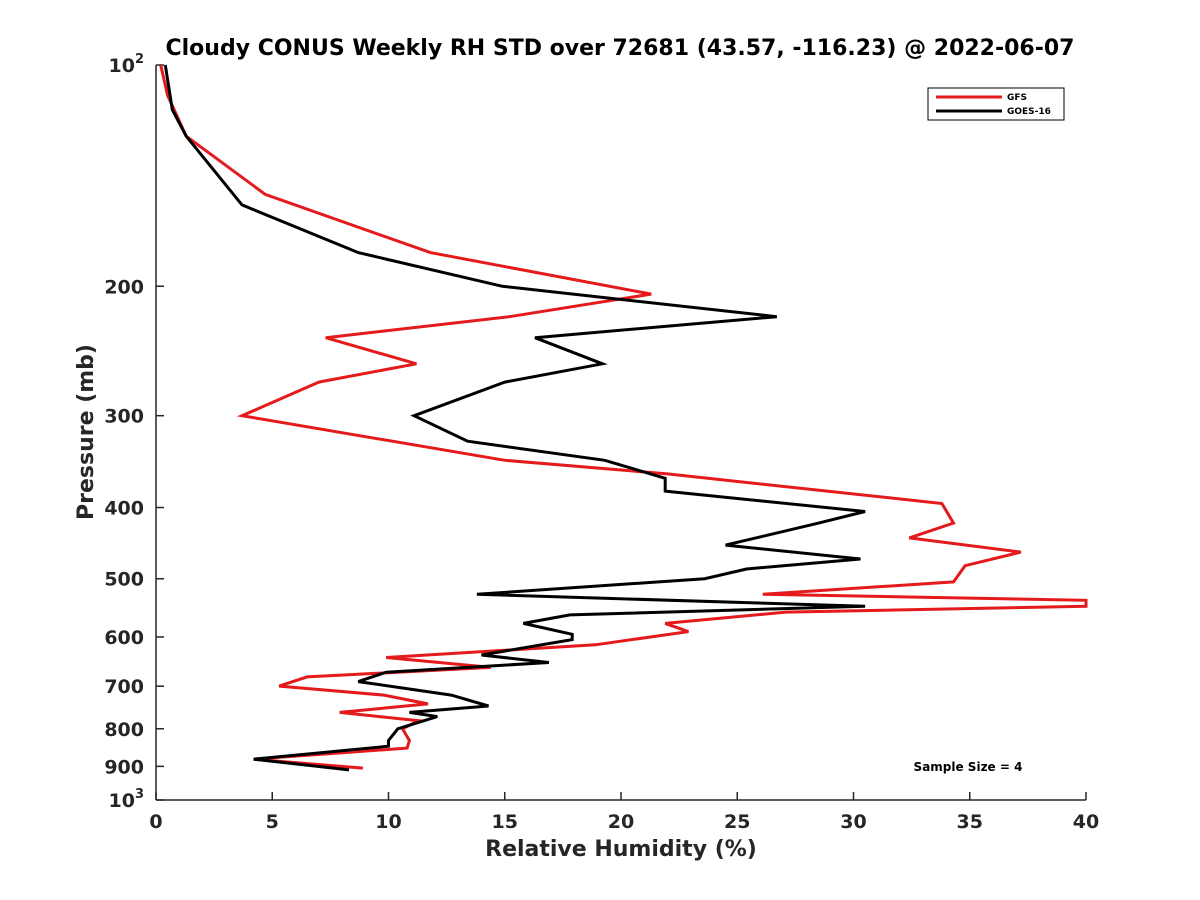 This screenshot has height=900, width=1200. What do you see at coordinates (621, 822) in the screenshot?
I see `x-tick-label: 20` at bounding box center [621, 822].